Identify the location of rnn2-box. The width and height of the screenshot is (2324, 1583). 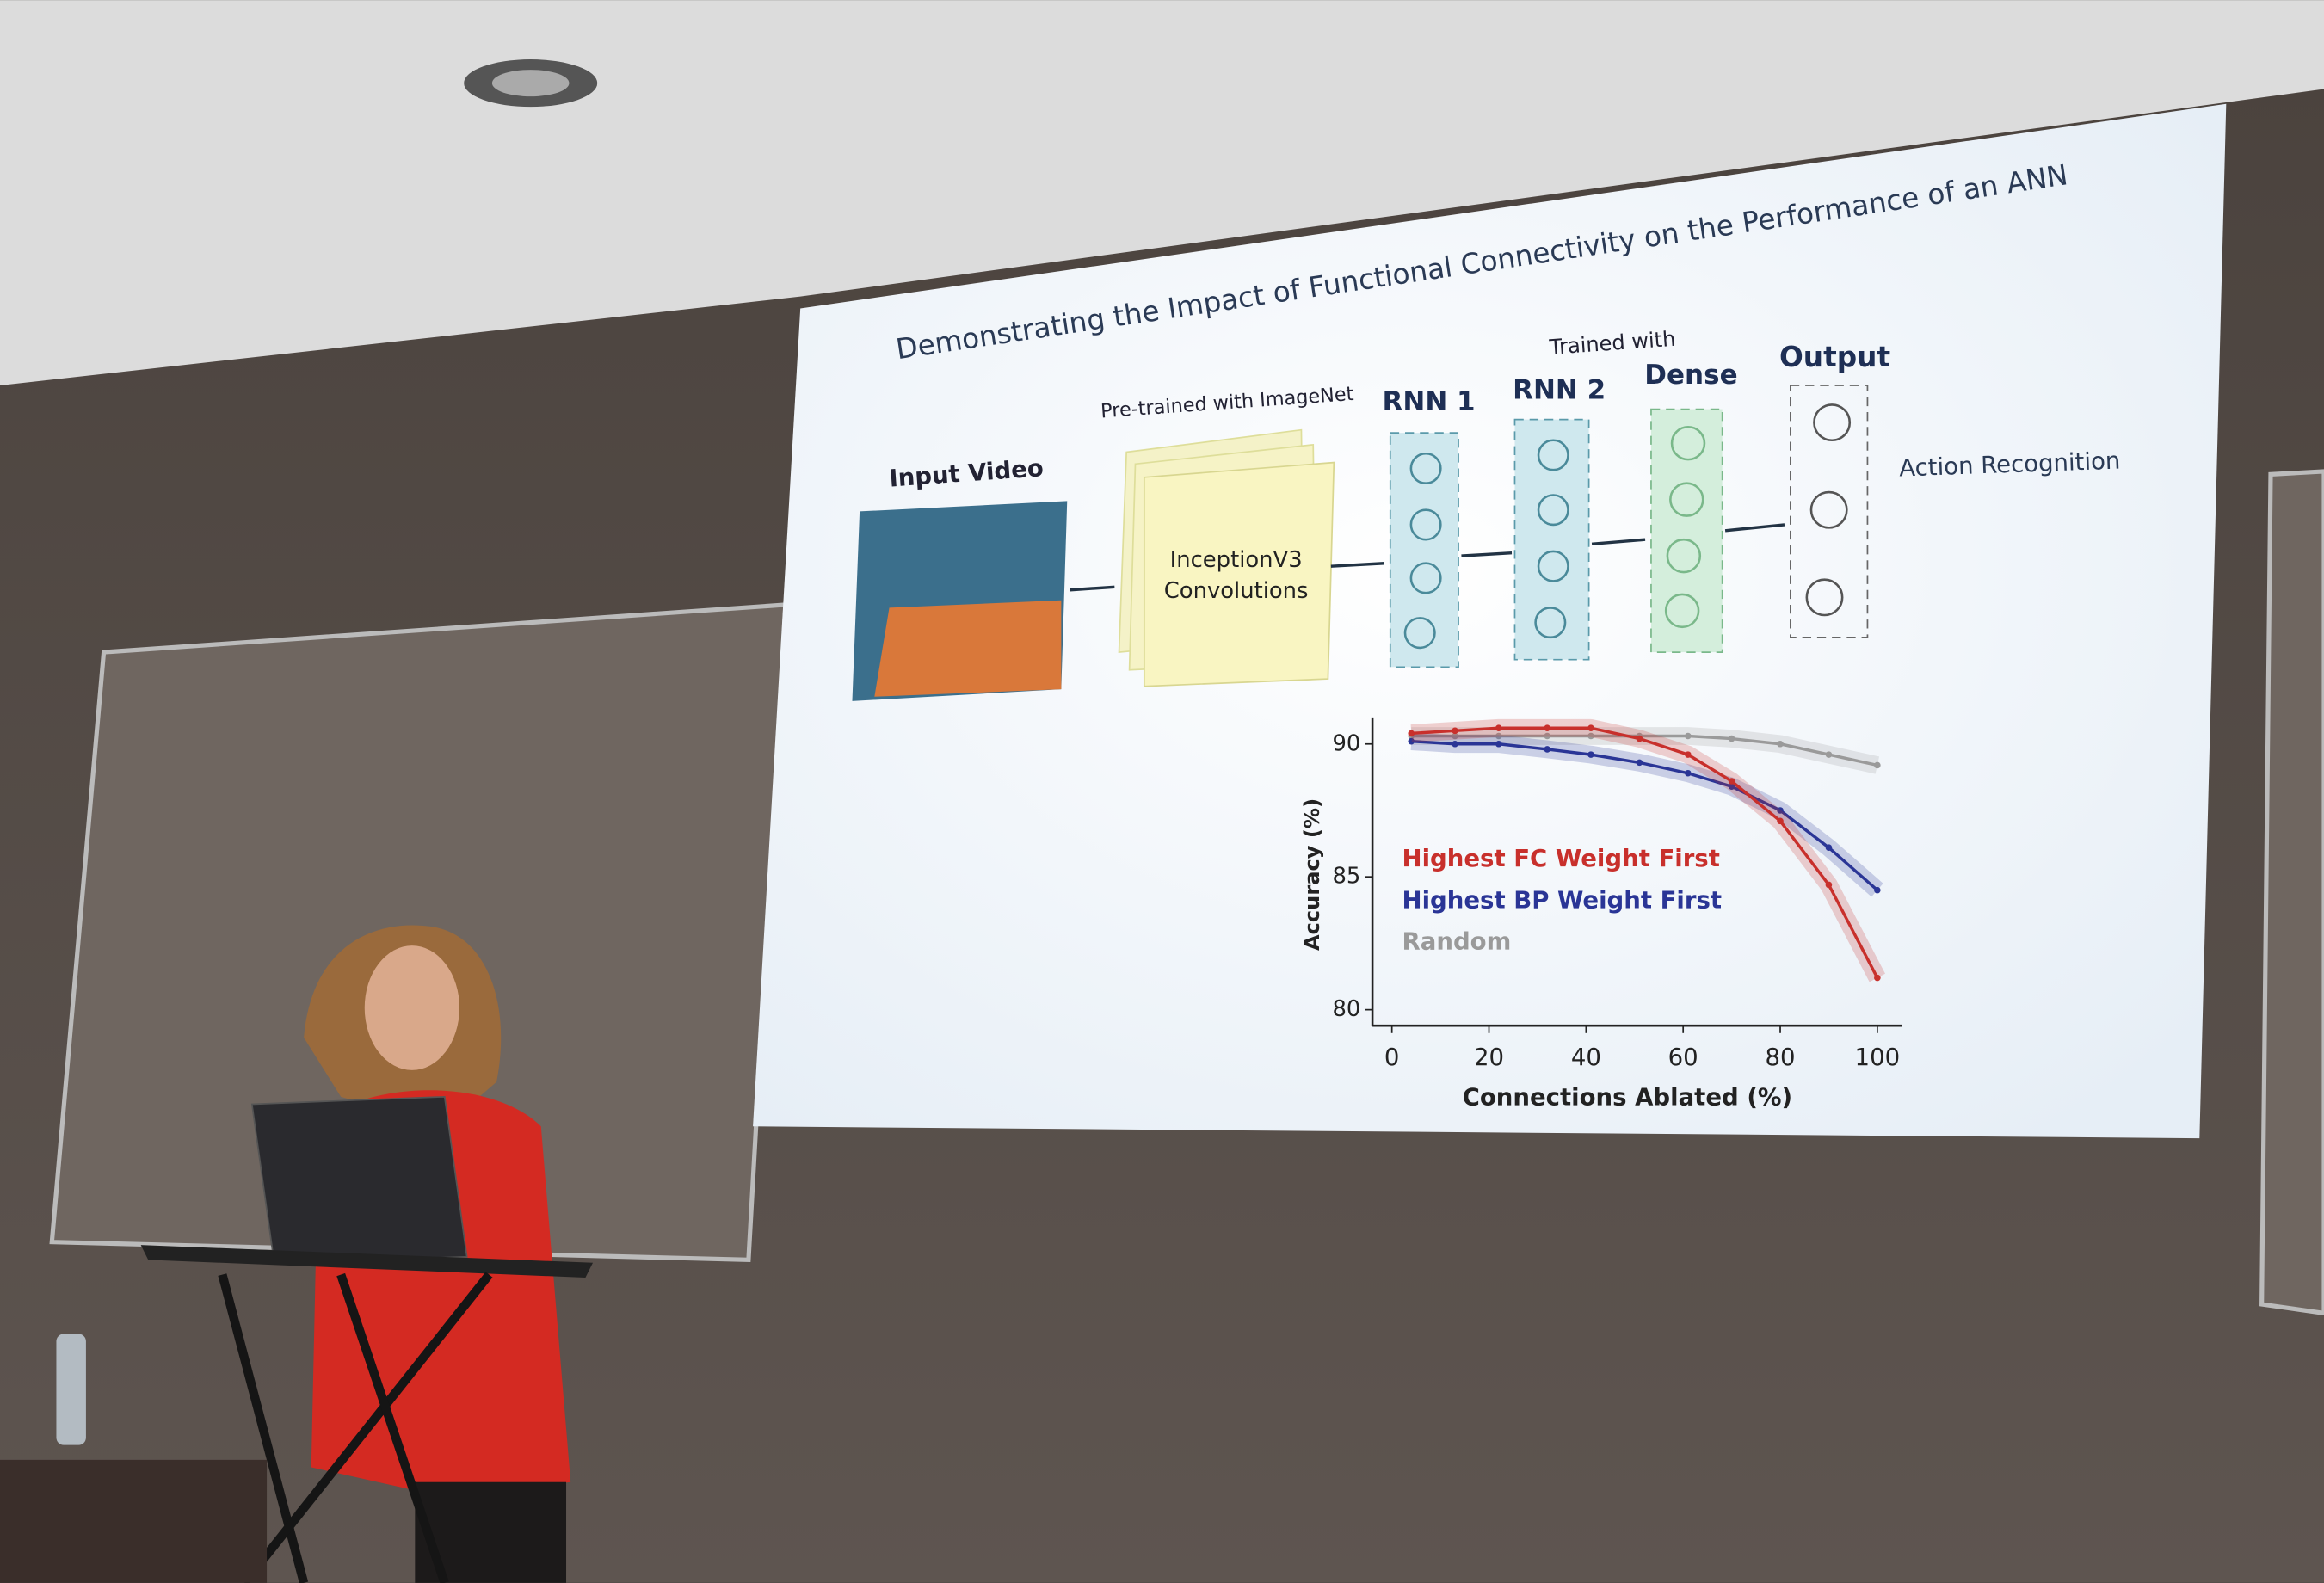
(1551, 539).